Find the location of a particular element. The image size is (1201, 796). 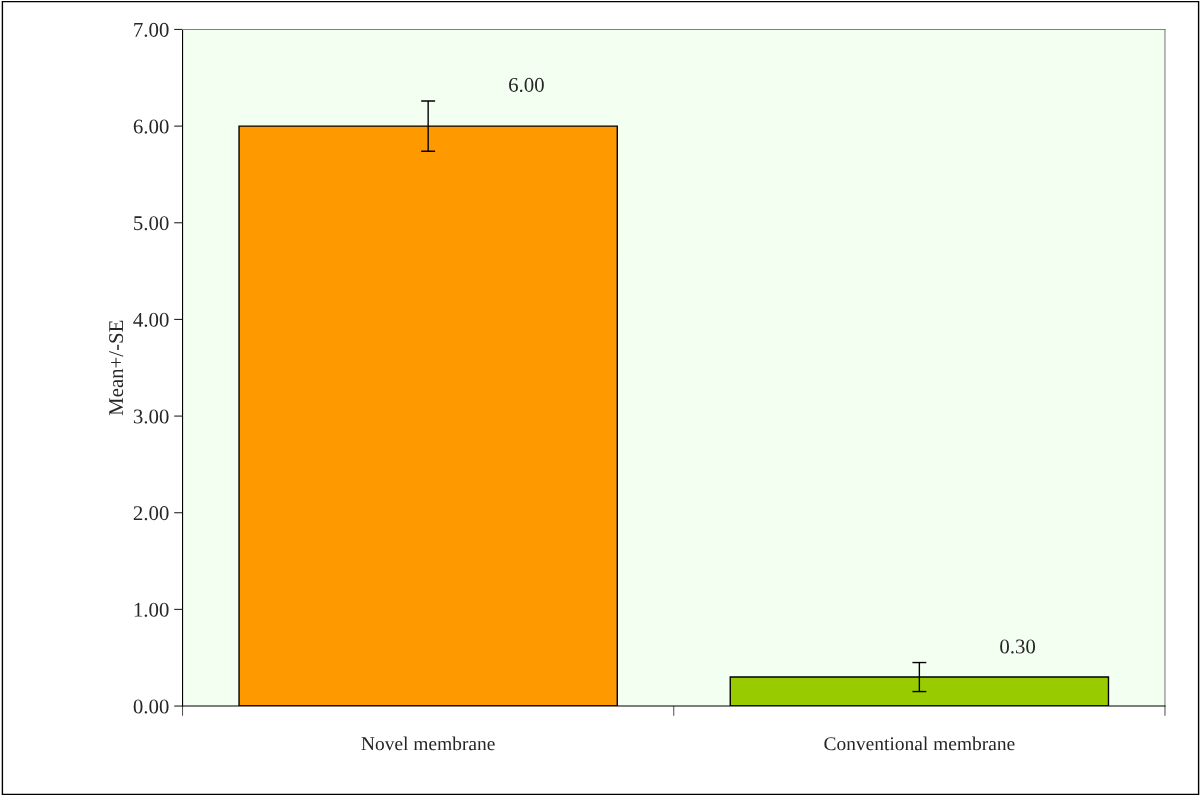

y-tick-label: 6.00 is located at coordinates (151, 126).